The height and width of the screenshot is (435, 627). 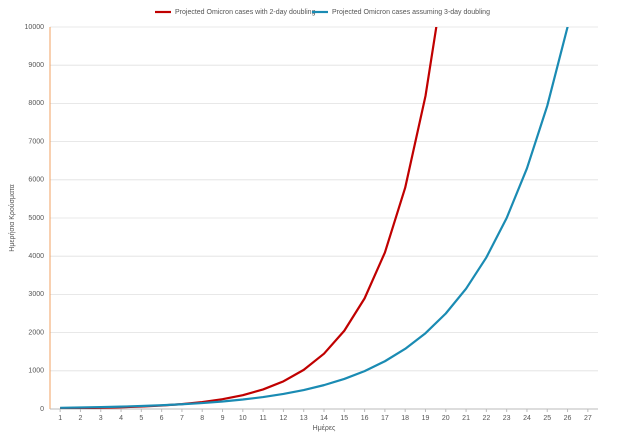 I want to click on x-tick-label: 24, so click(x=527, y=418).